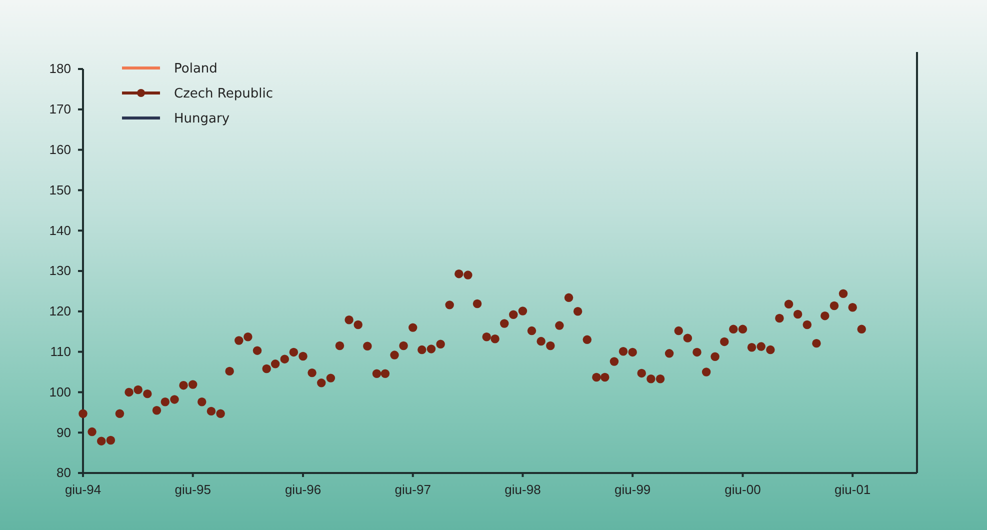  Describe the element at coordinates (60, 109) in the screenshot. I see `y-tick-label: 170` at that location.